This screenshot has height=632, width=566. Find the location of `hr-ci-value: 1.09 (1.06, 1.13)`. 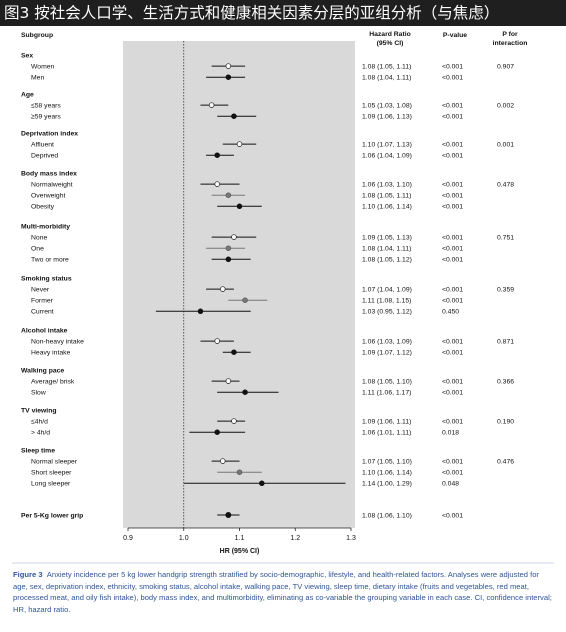

hr-ci-value: 1.09 (1.06, 1.13) is located at coordinates (387, 117).